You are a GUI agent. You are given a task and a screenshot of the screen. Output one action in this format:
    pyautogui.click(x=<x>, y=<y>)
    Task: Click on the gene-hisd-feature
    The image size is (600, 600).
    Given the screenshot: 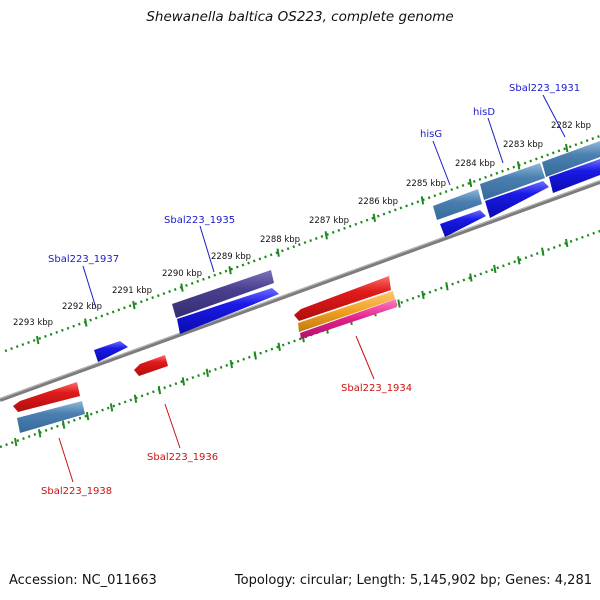 What is the action you would take?
    pyautogui.click(x=512, y=181)
    